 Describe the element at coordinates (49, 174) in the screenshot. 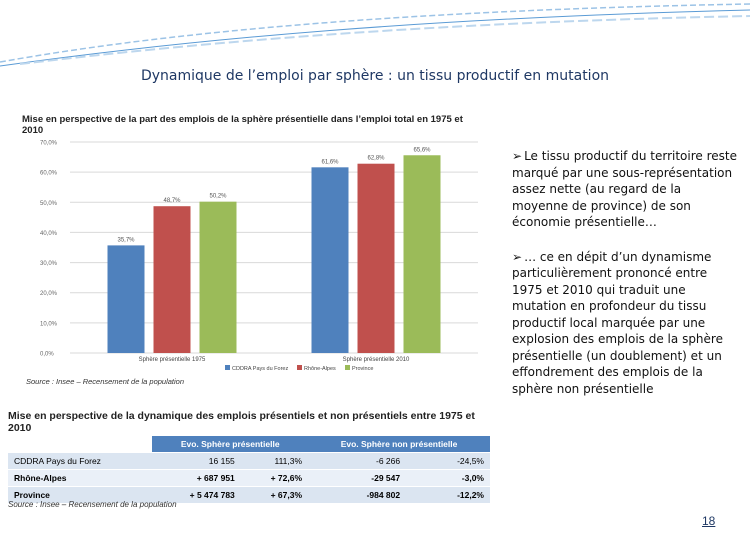

I see `y-tick-label: 60,0%` at that location.